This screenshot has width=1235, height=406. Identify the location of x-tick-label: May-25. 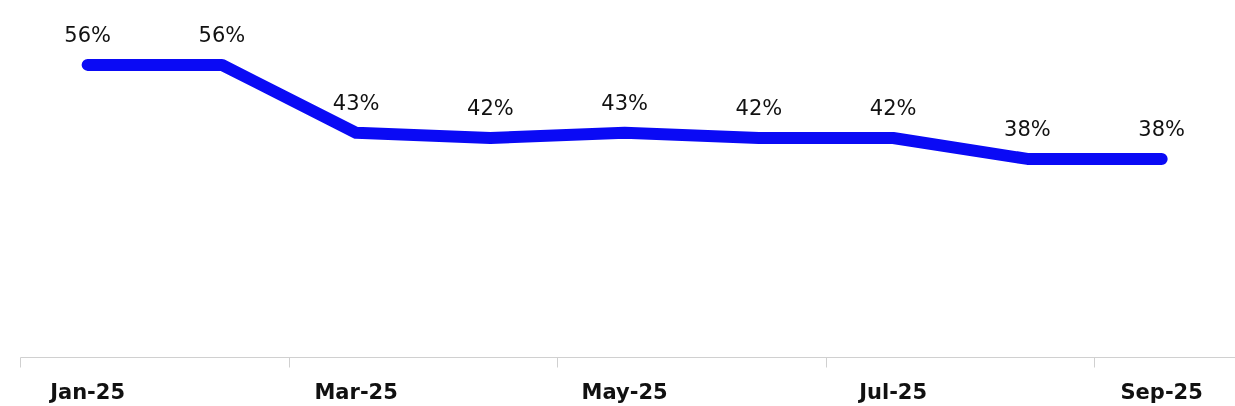
(624, 391).